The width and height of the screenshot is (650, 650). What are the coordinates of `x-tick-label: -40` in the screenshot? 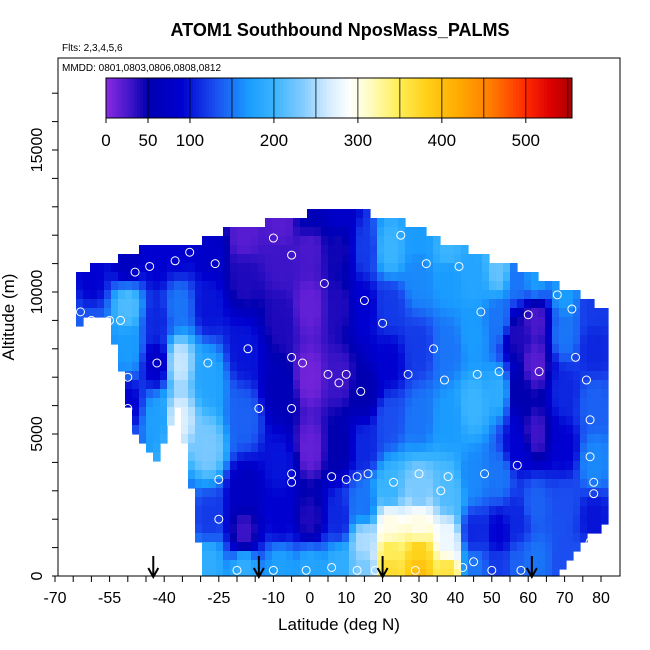 It's located at (164, 598).